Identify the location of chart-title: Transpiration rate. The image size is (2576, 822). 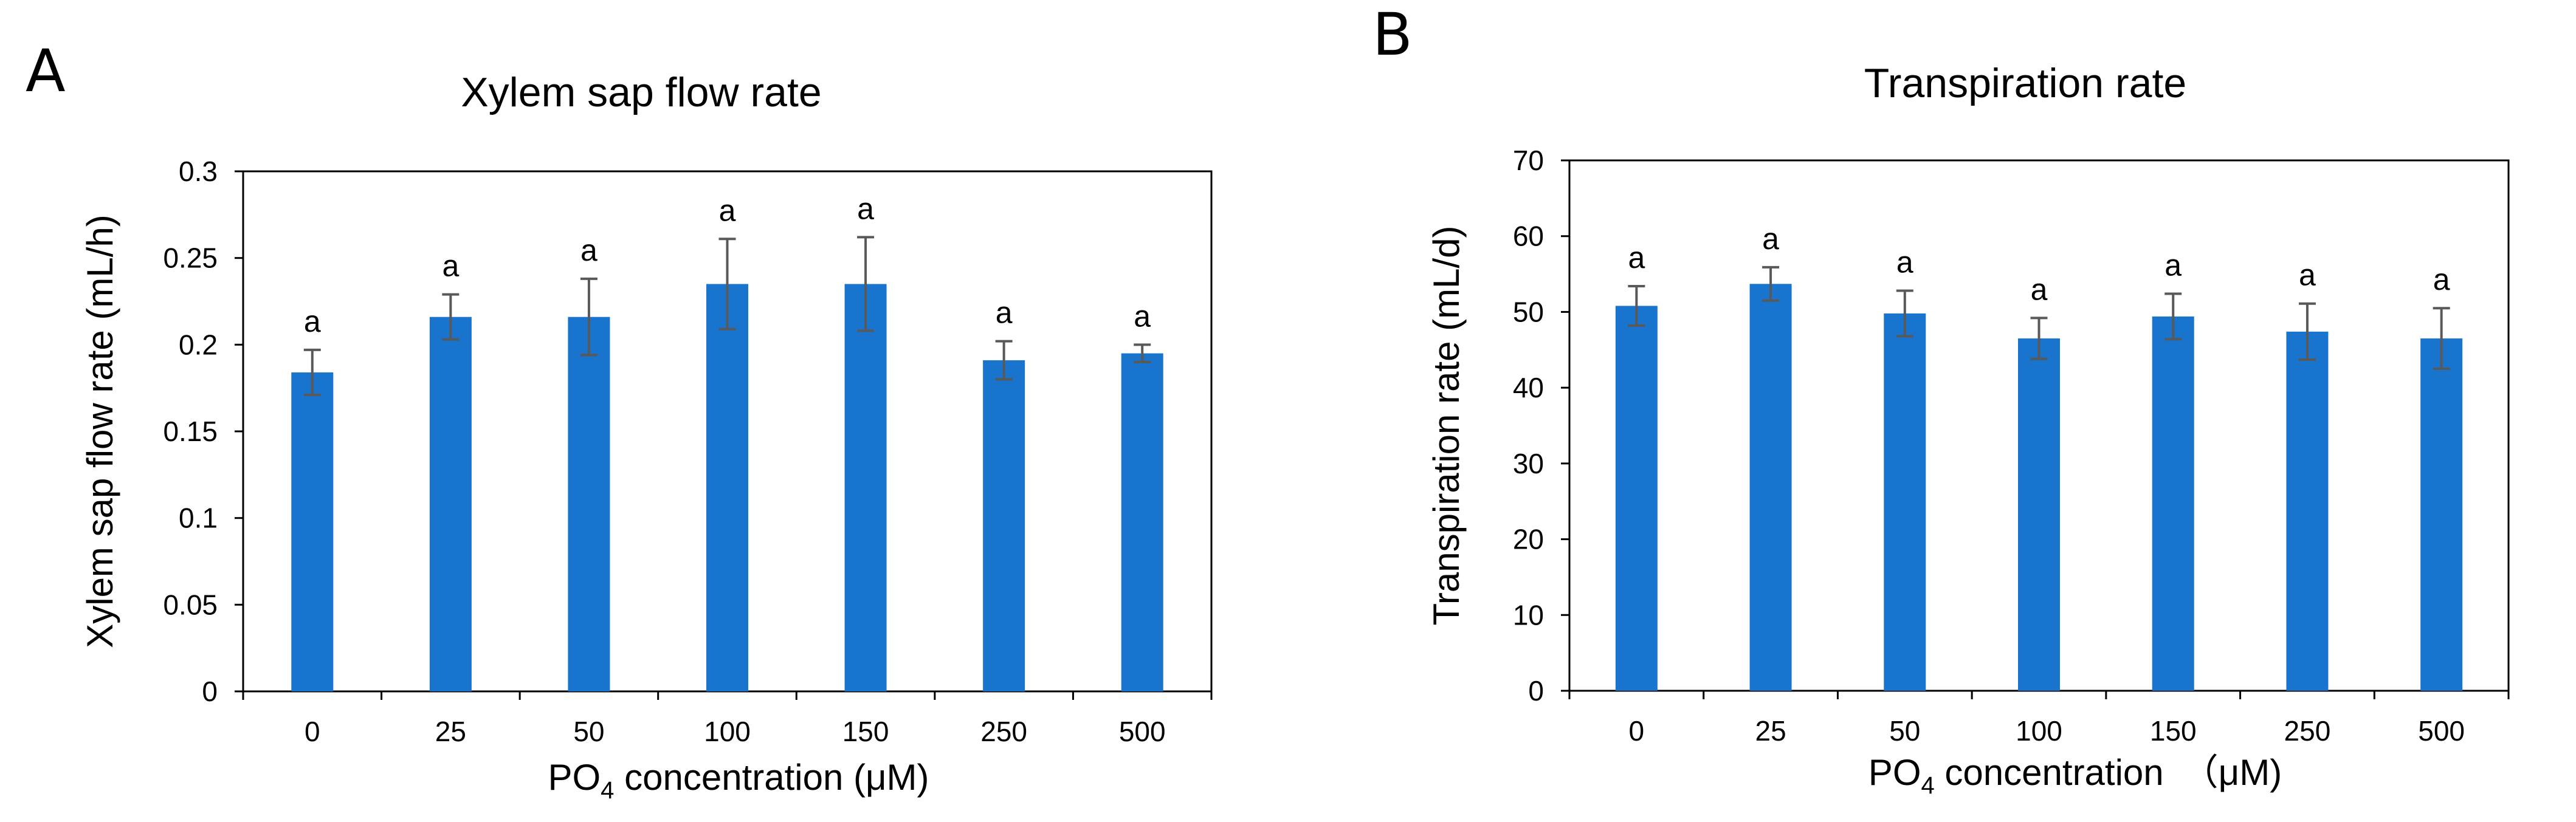
(2025, 83).